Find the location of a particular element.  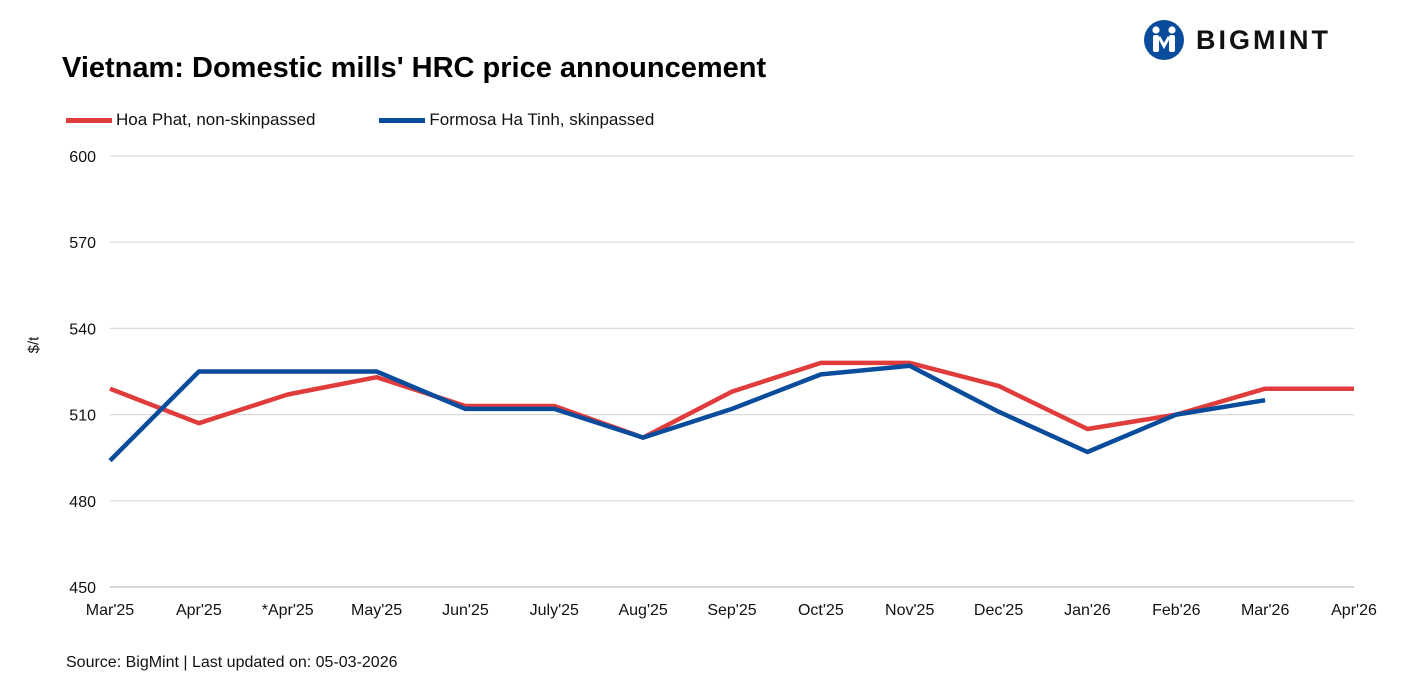

legend-label-formosa: Formosa Ha Tinh, skinpassed is located at coordinates (542, 119).